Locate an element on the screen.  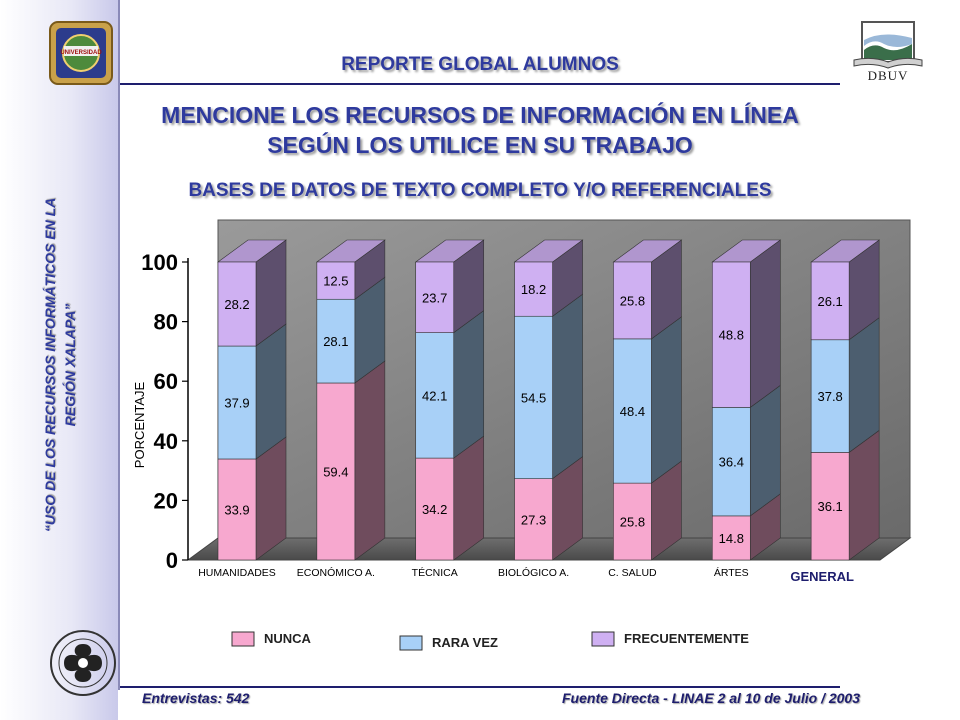
bar-value-label: 48.8 is located at coordinates (731, 335).